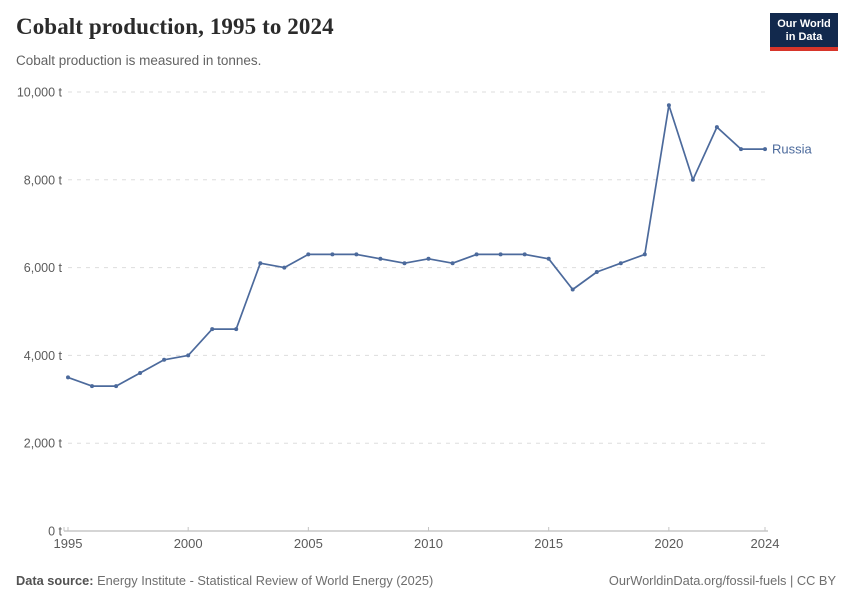  I want to click on chart-subtitle: Cobalt production is measured in tonnes., so click(139, 60).